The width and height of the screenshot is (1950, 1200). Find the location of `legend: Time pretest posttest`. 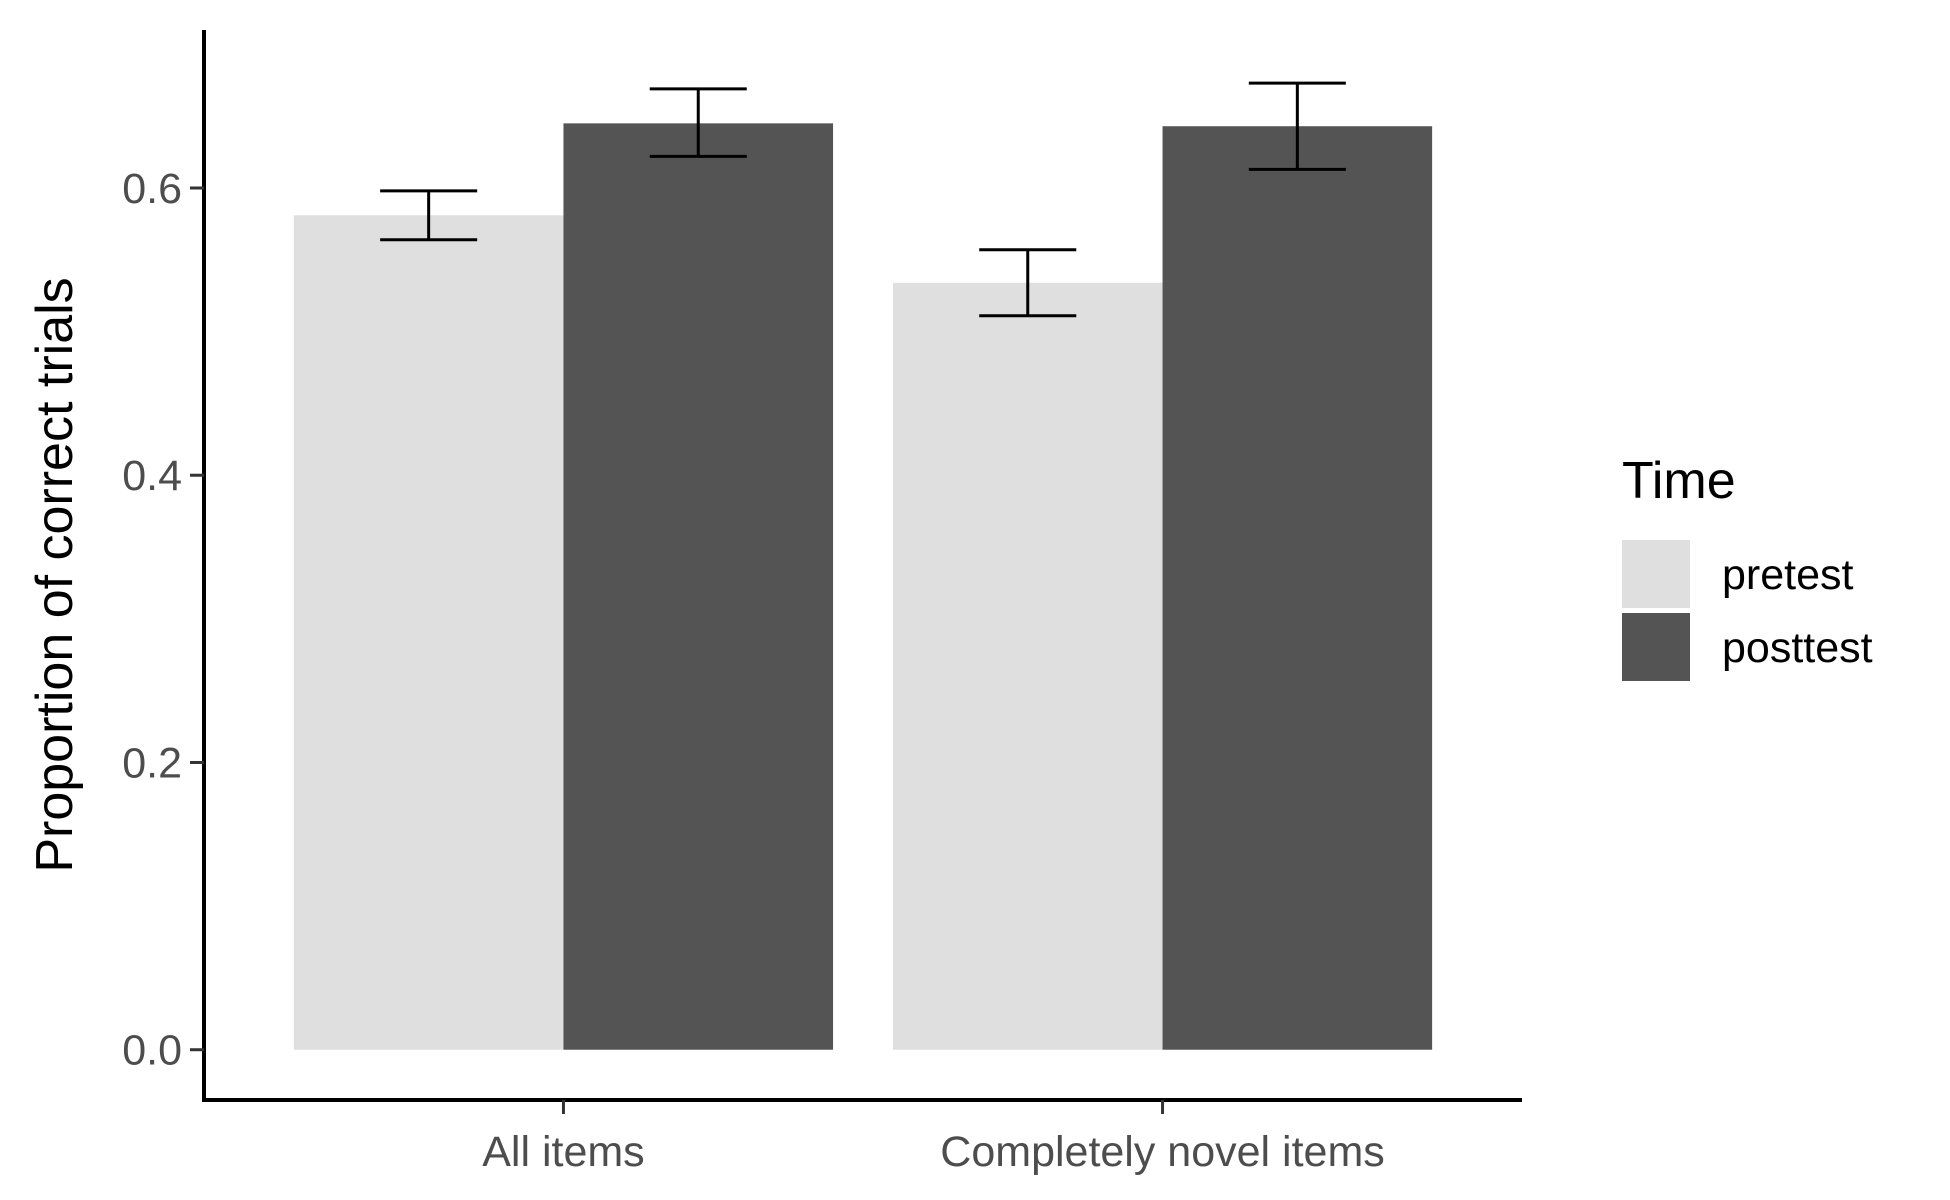

legend: Time pretest posttest is located at coordinates (1747, 566).